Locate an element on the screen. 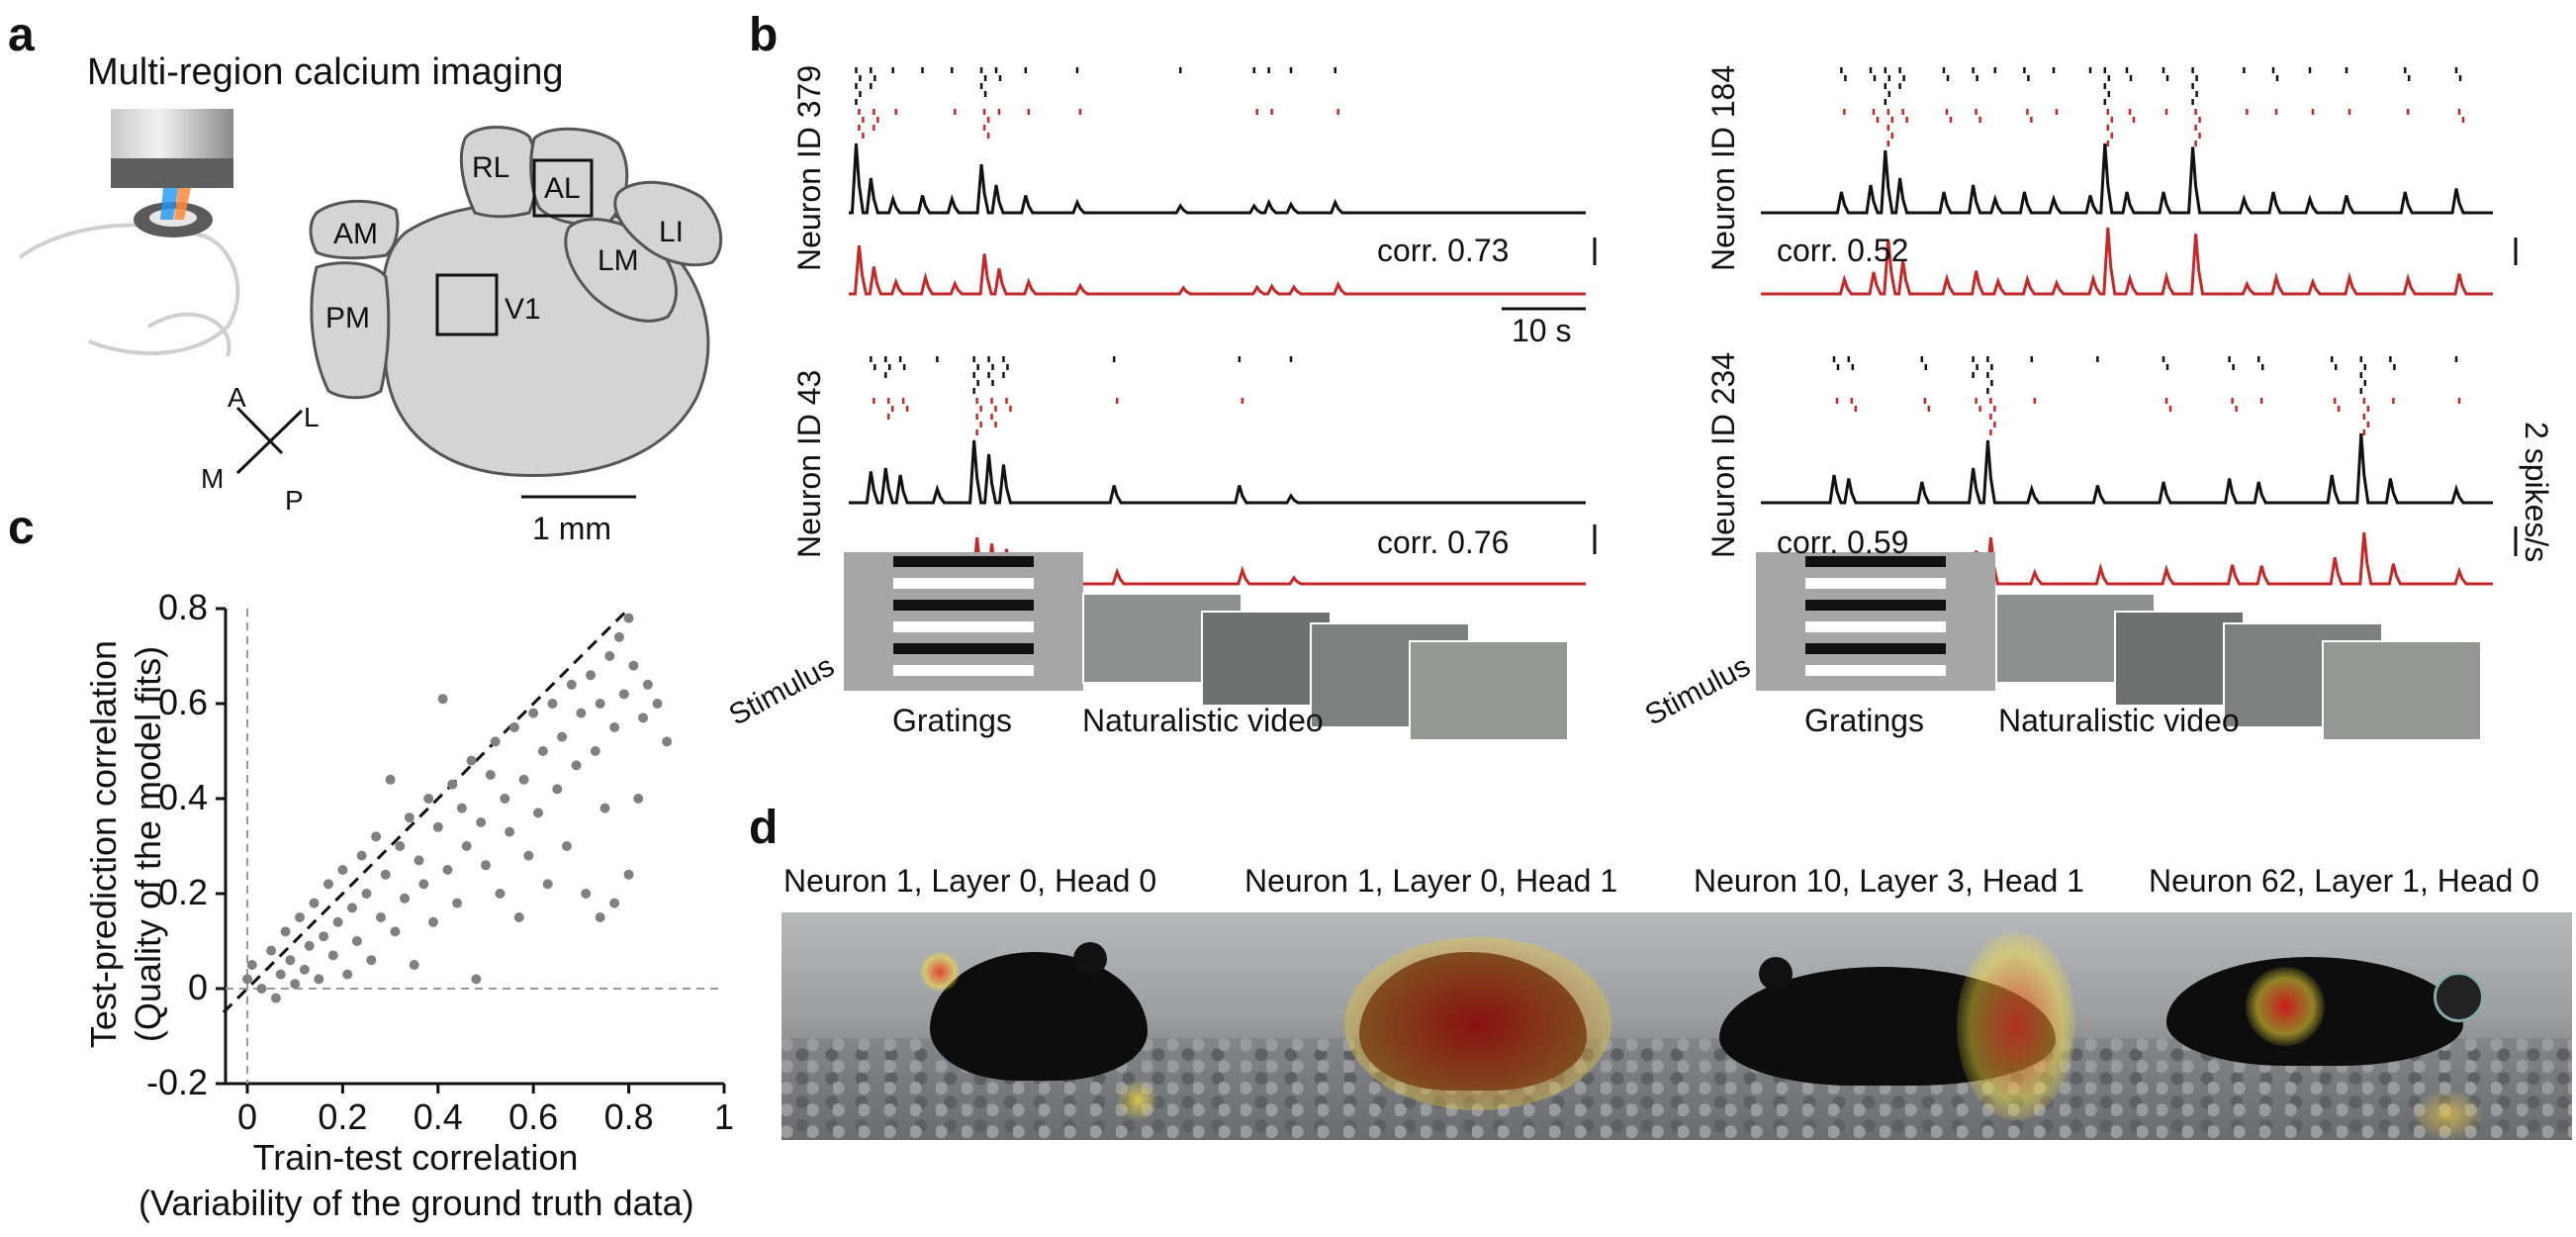  region-label-v1: V1 is located at coordinates (523, 309).